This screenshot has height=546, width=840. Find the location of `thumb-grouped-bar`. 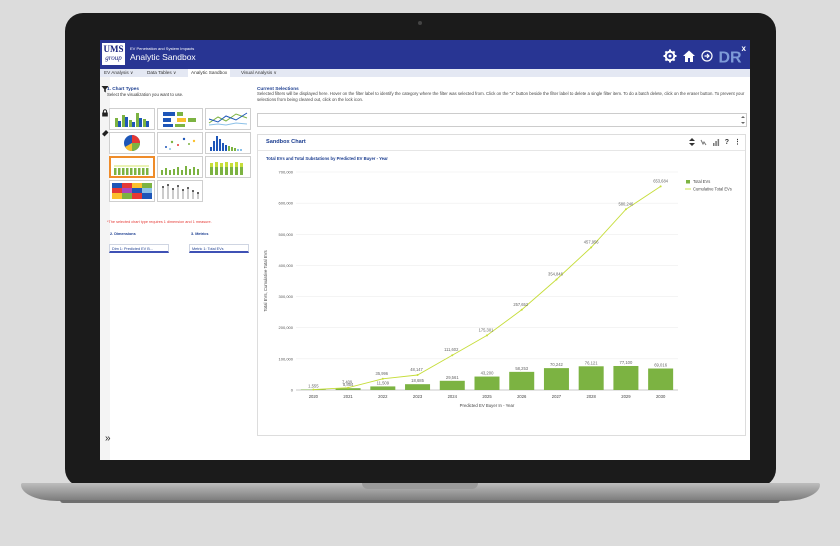

thumb-grouped-bar is located at coordinates (180, 167).